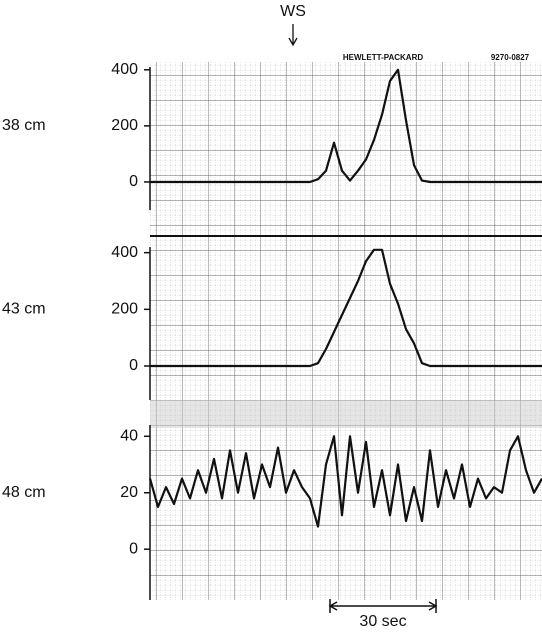  Describe the element at coordinates (24, 492) in the screenshot. I see `y-axis-label: 48 cm` at that location.